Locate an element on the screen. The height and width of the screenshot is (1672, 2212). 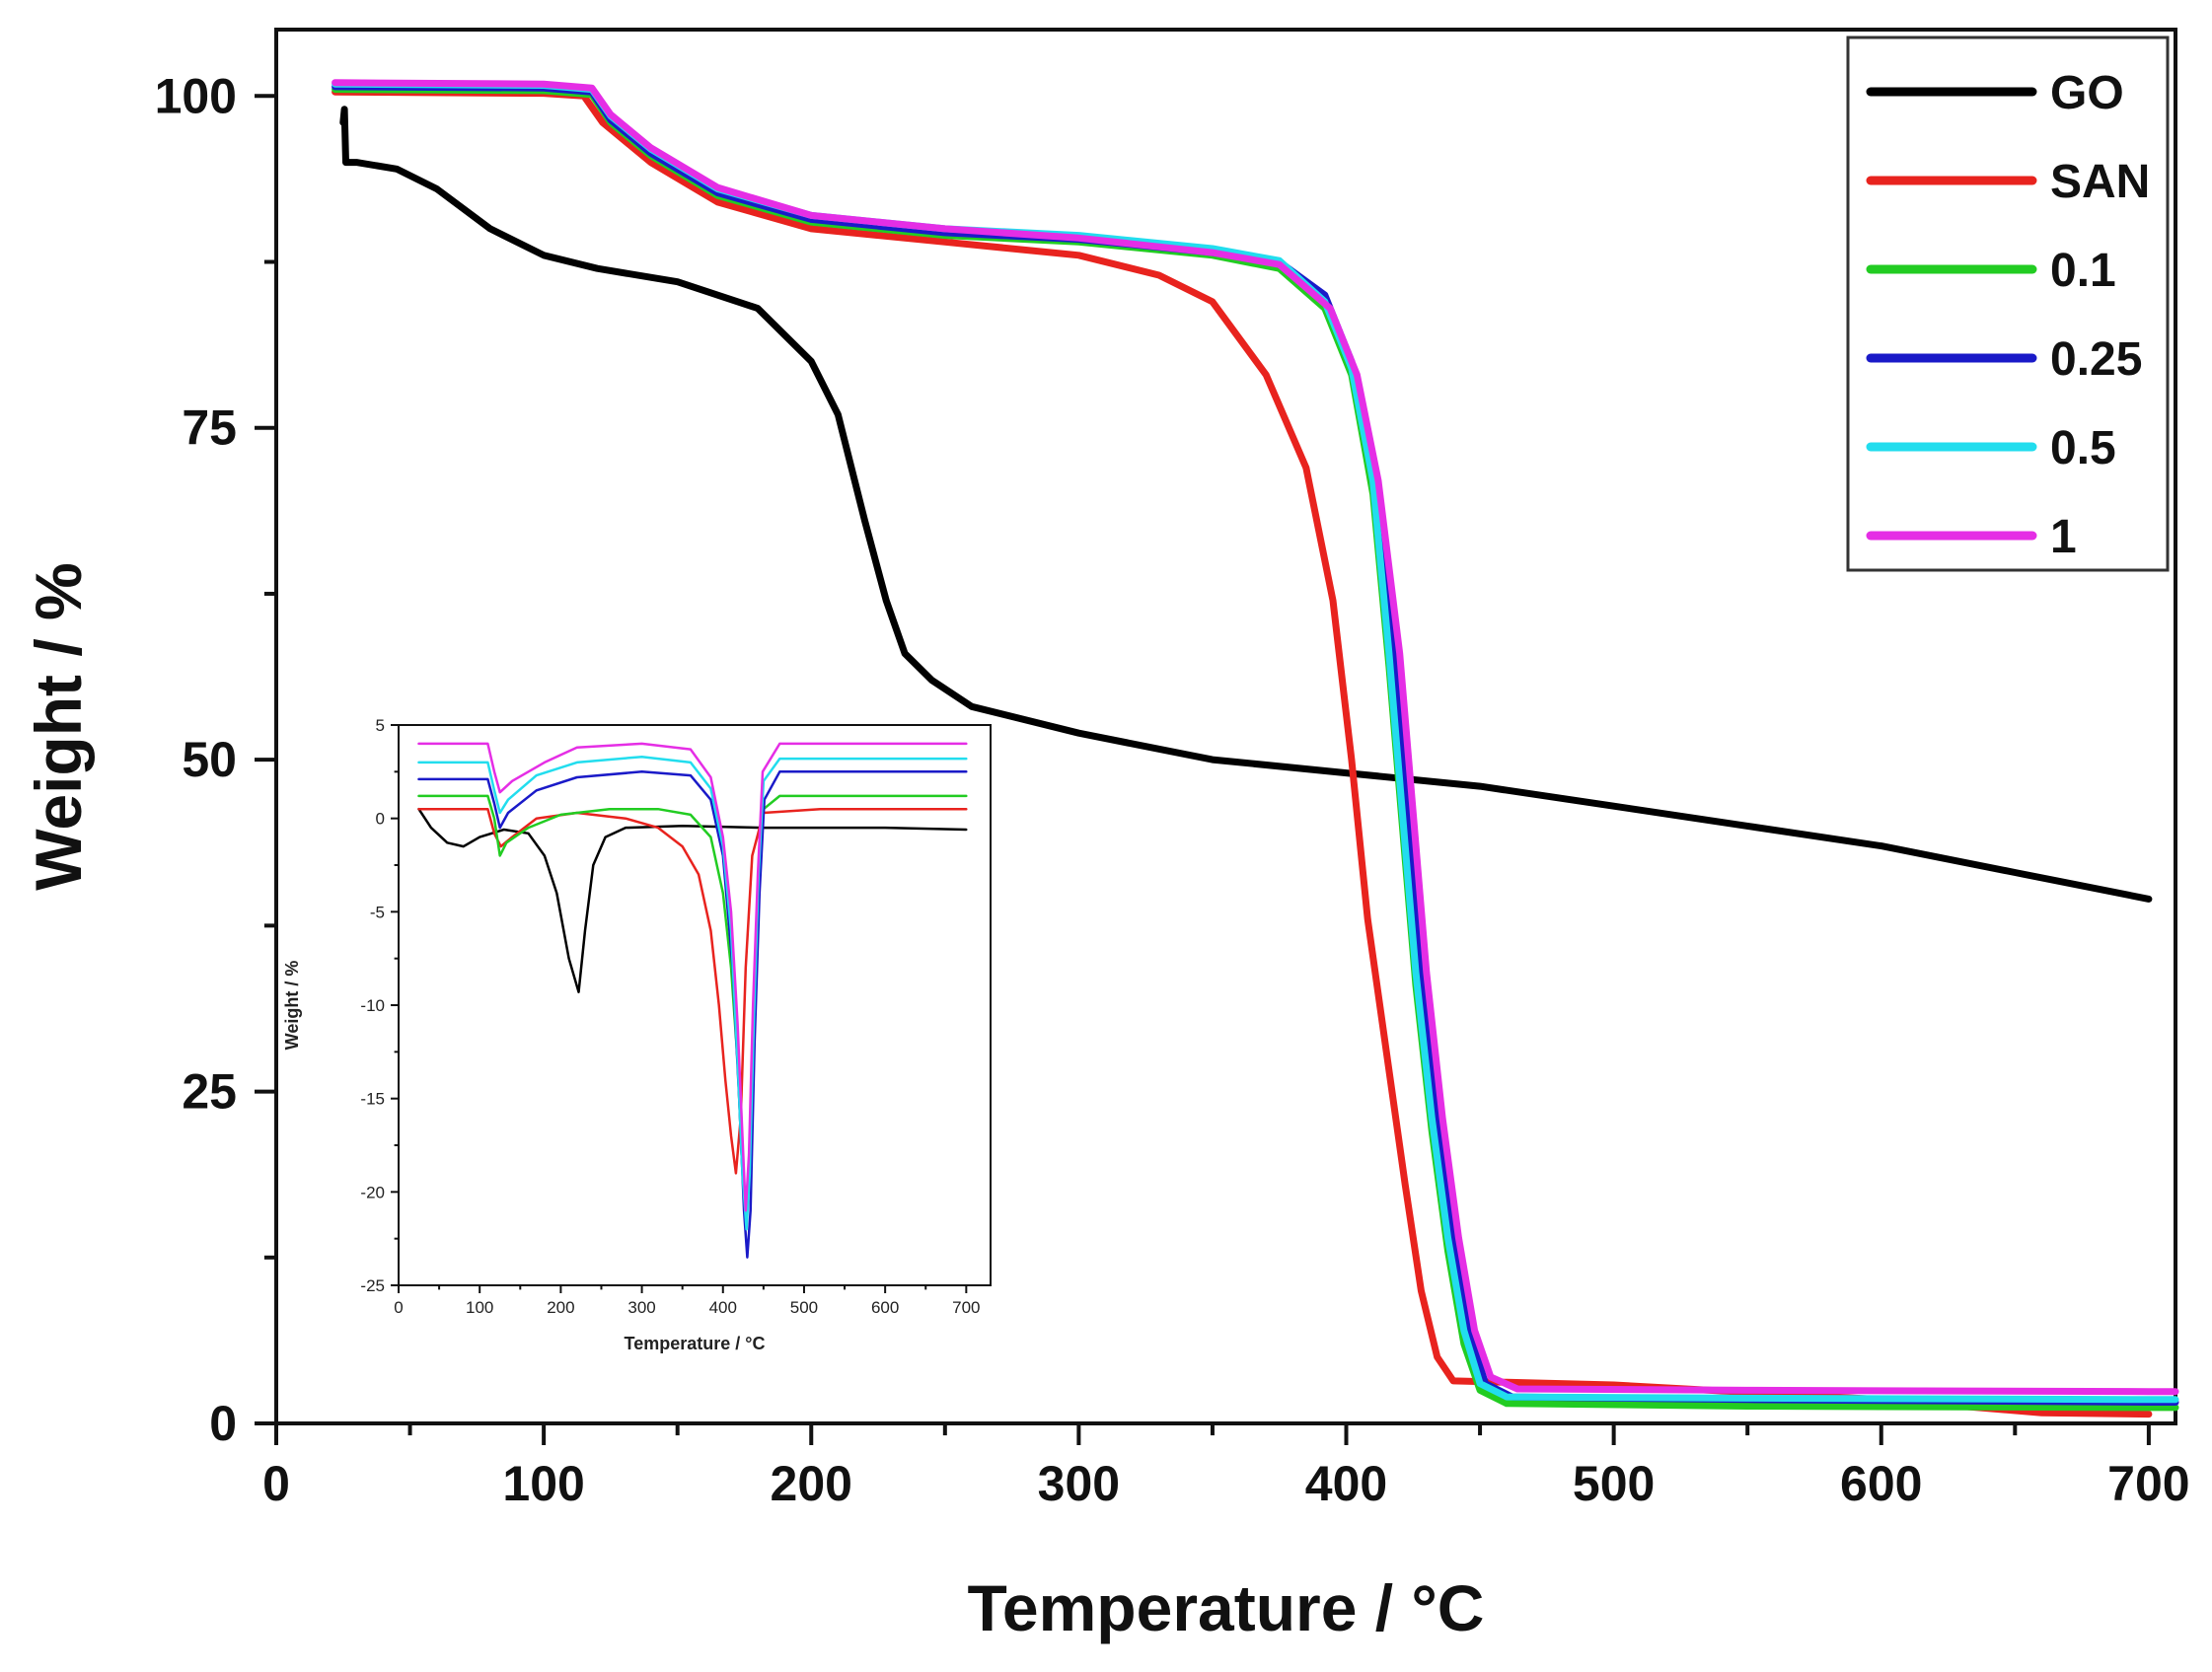
x-tick-label: 400 is located at coordinates (1346, 1483).